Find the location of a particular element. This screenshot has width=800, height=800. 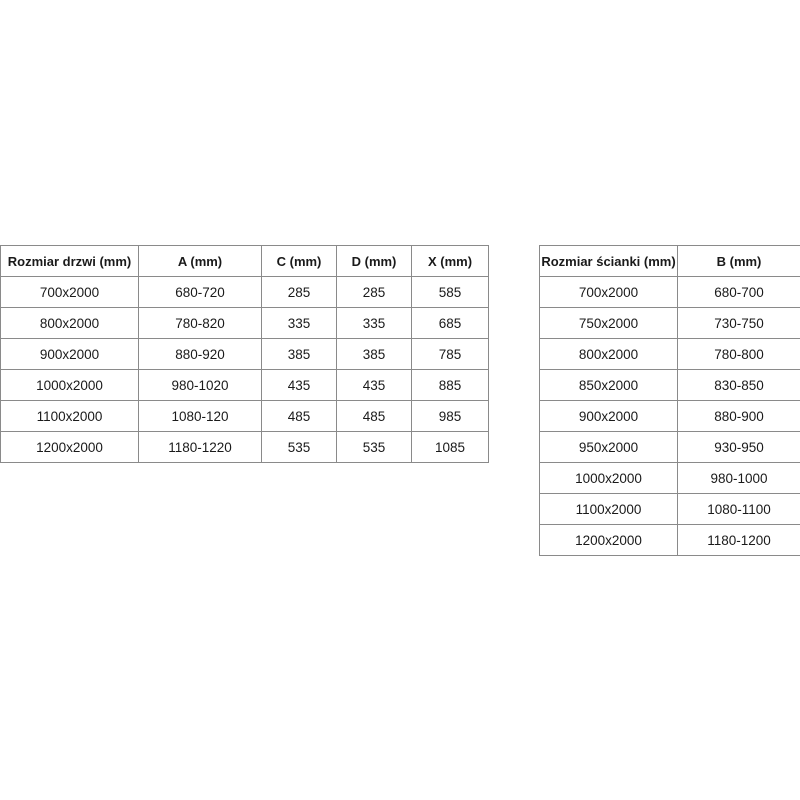

table-row: 1000x2000 980-1020 435 435 885 is located at coordinates (244, 385).